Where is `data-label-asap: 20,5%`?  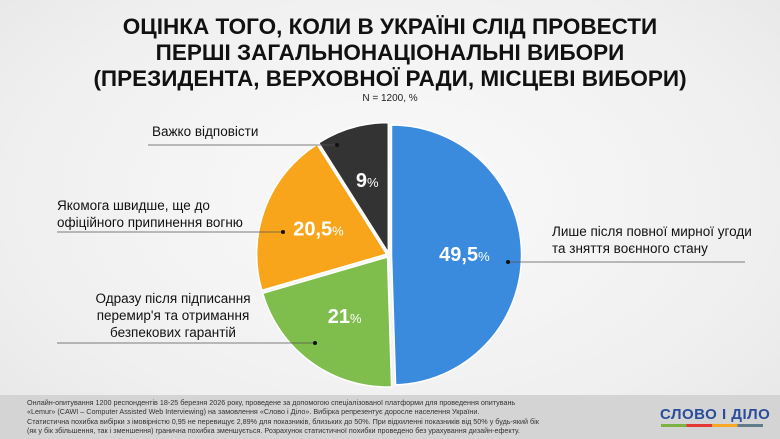 data-label-asap: 20,5% is located at coordinates (318, 229).